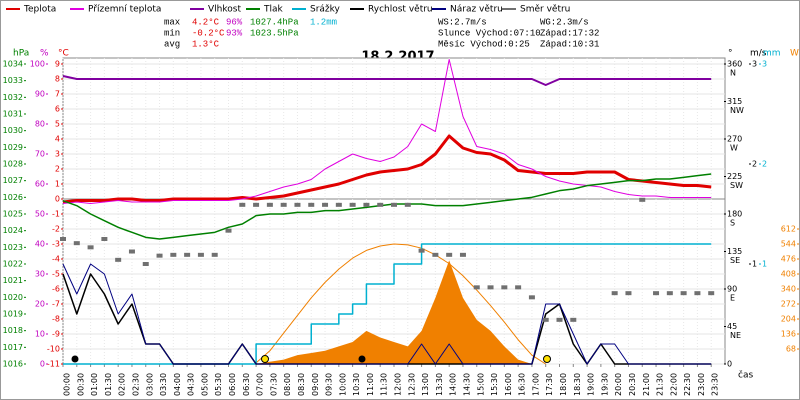 The image size is (800, 400). I want to click on x-tick-label: 20:00, so click(618, 384).